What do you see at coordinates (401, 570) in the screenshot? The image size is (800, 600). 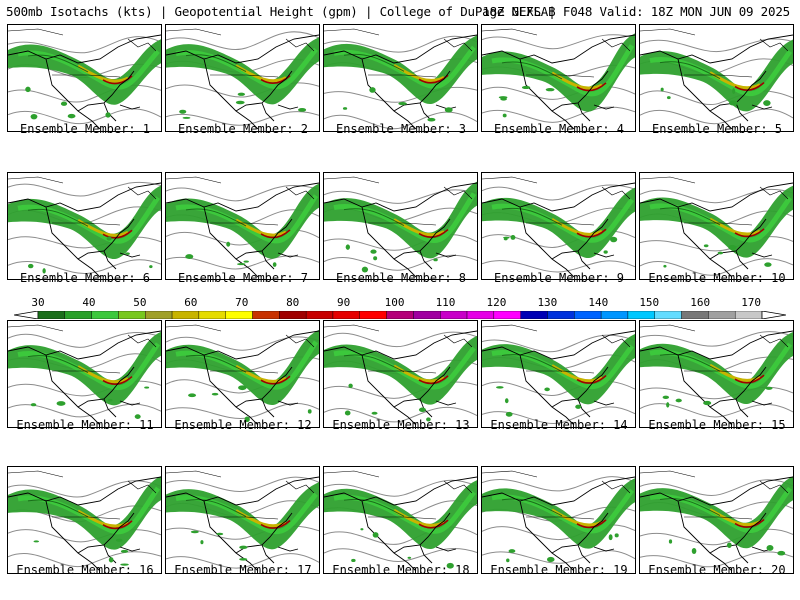 I see `ensemble-member-label: Ensemble Member: 18` at bounding box center [401, 570].